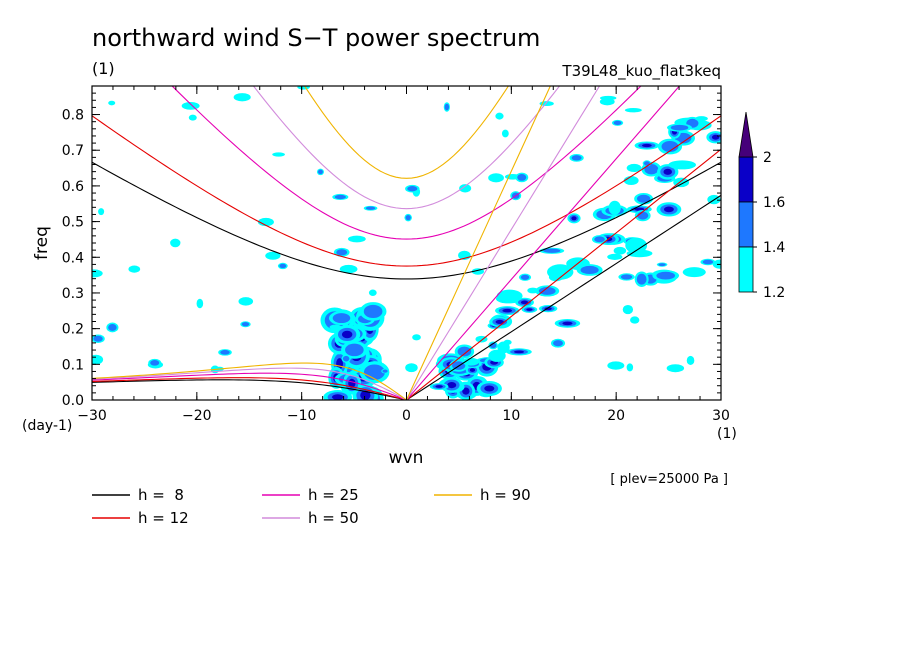 This screenshot has height=654, width=904. Describe the element at coordinates (316, 38) in the screenshot. I see `chart-title: northward wind S−T power spectrum` at that location.